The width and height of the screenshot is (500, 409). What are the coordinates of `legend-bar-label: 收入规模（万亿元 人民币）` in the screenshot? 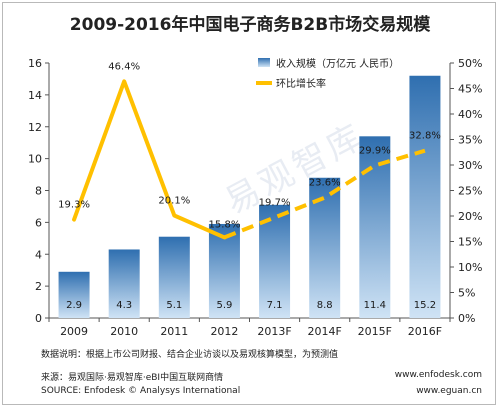 It's located at (337, 63).